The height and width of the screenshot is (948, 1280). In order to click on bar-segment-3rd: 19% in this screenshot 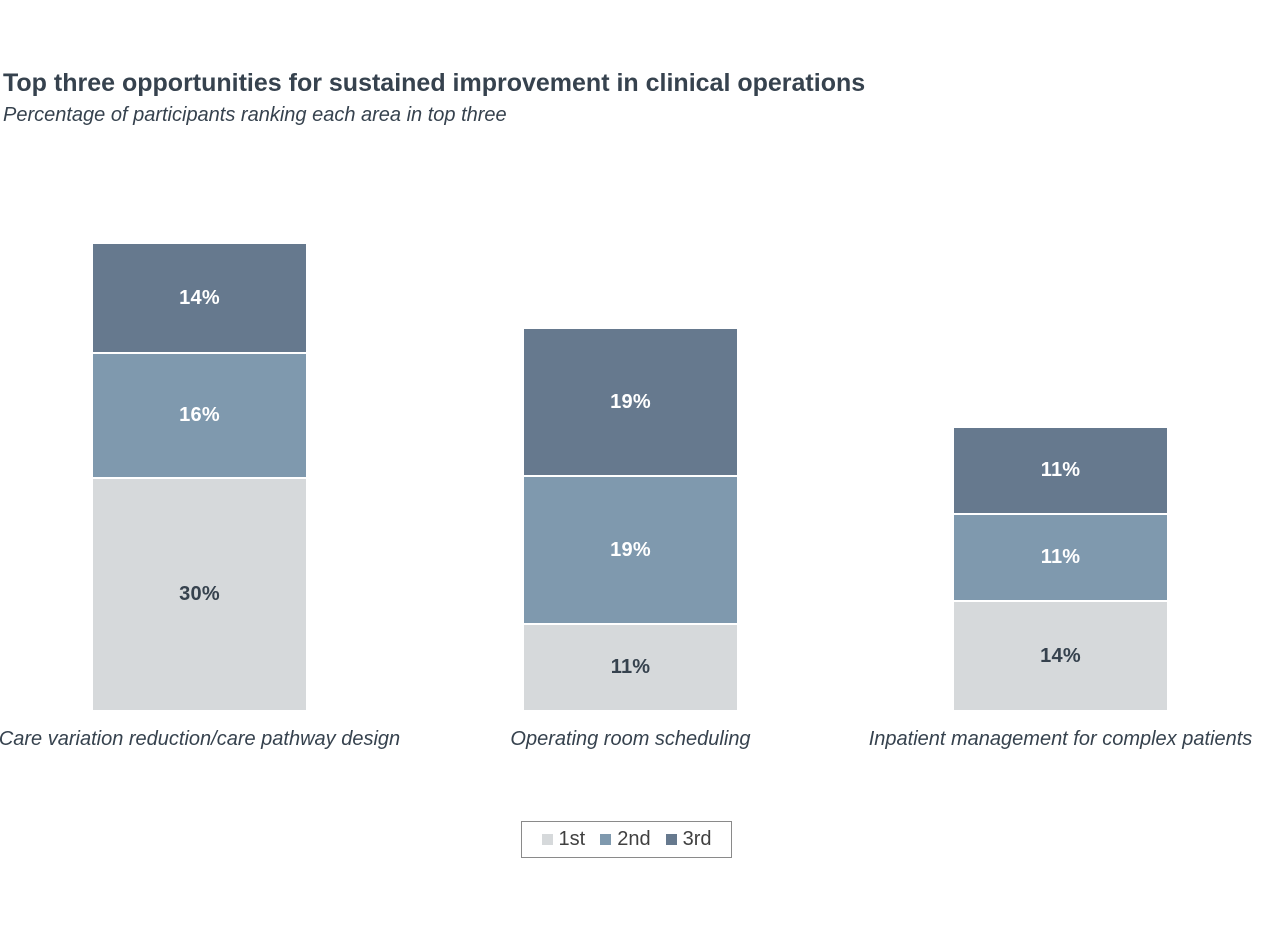, I will do `click(630, 402)`.